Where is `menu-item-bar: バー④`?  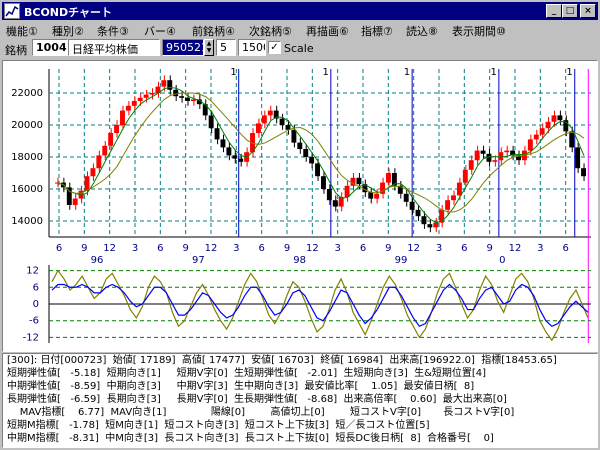 menu-item-bar: バー④ is located at coordinates (160, 31).